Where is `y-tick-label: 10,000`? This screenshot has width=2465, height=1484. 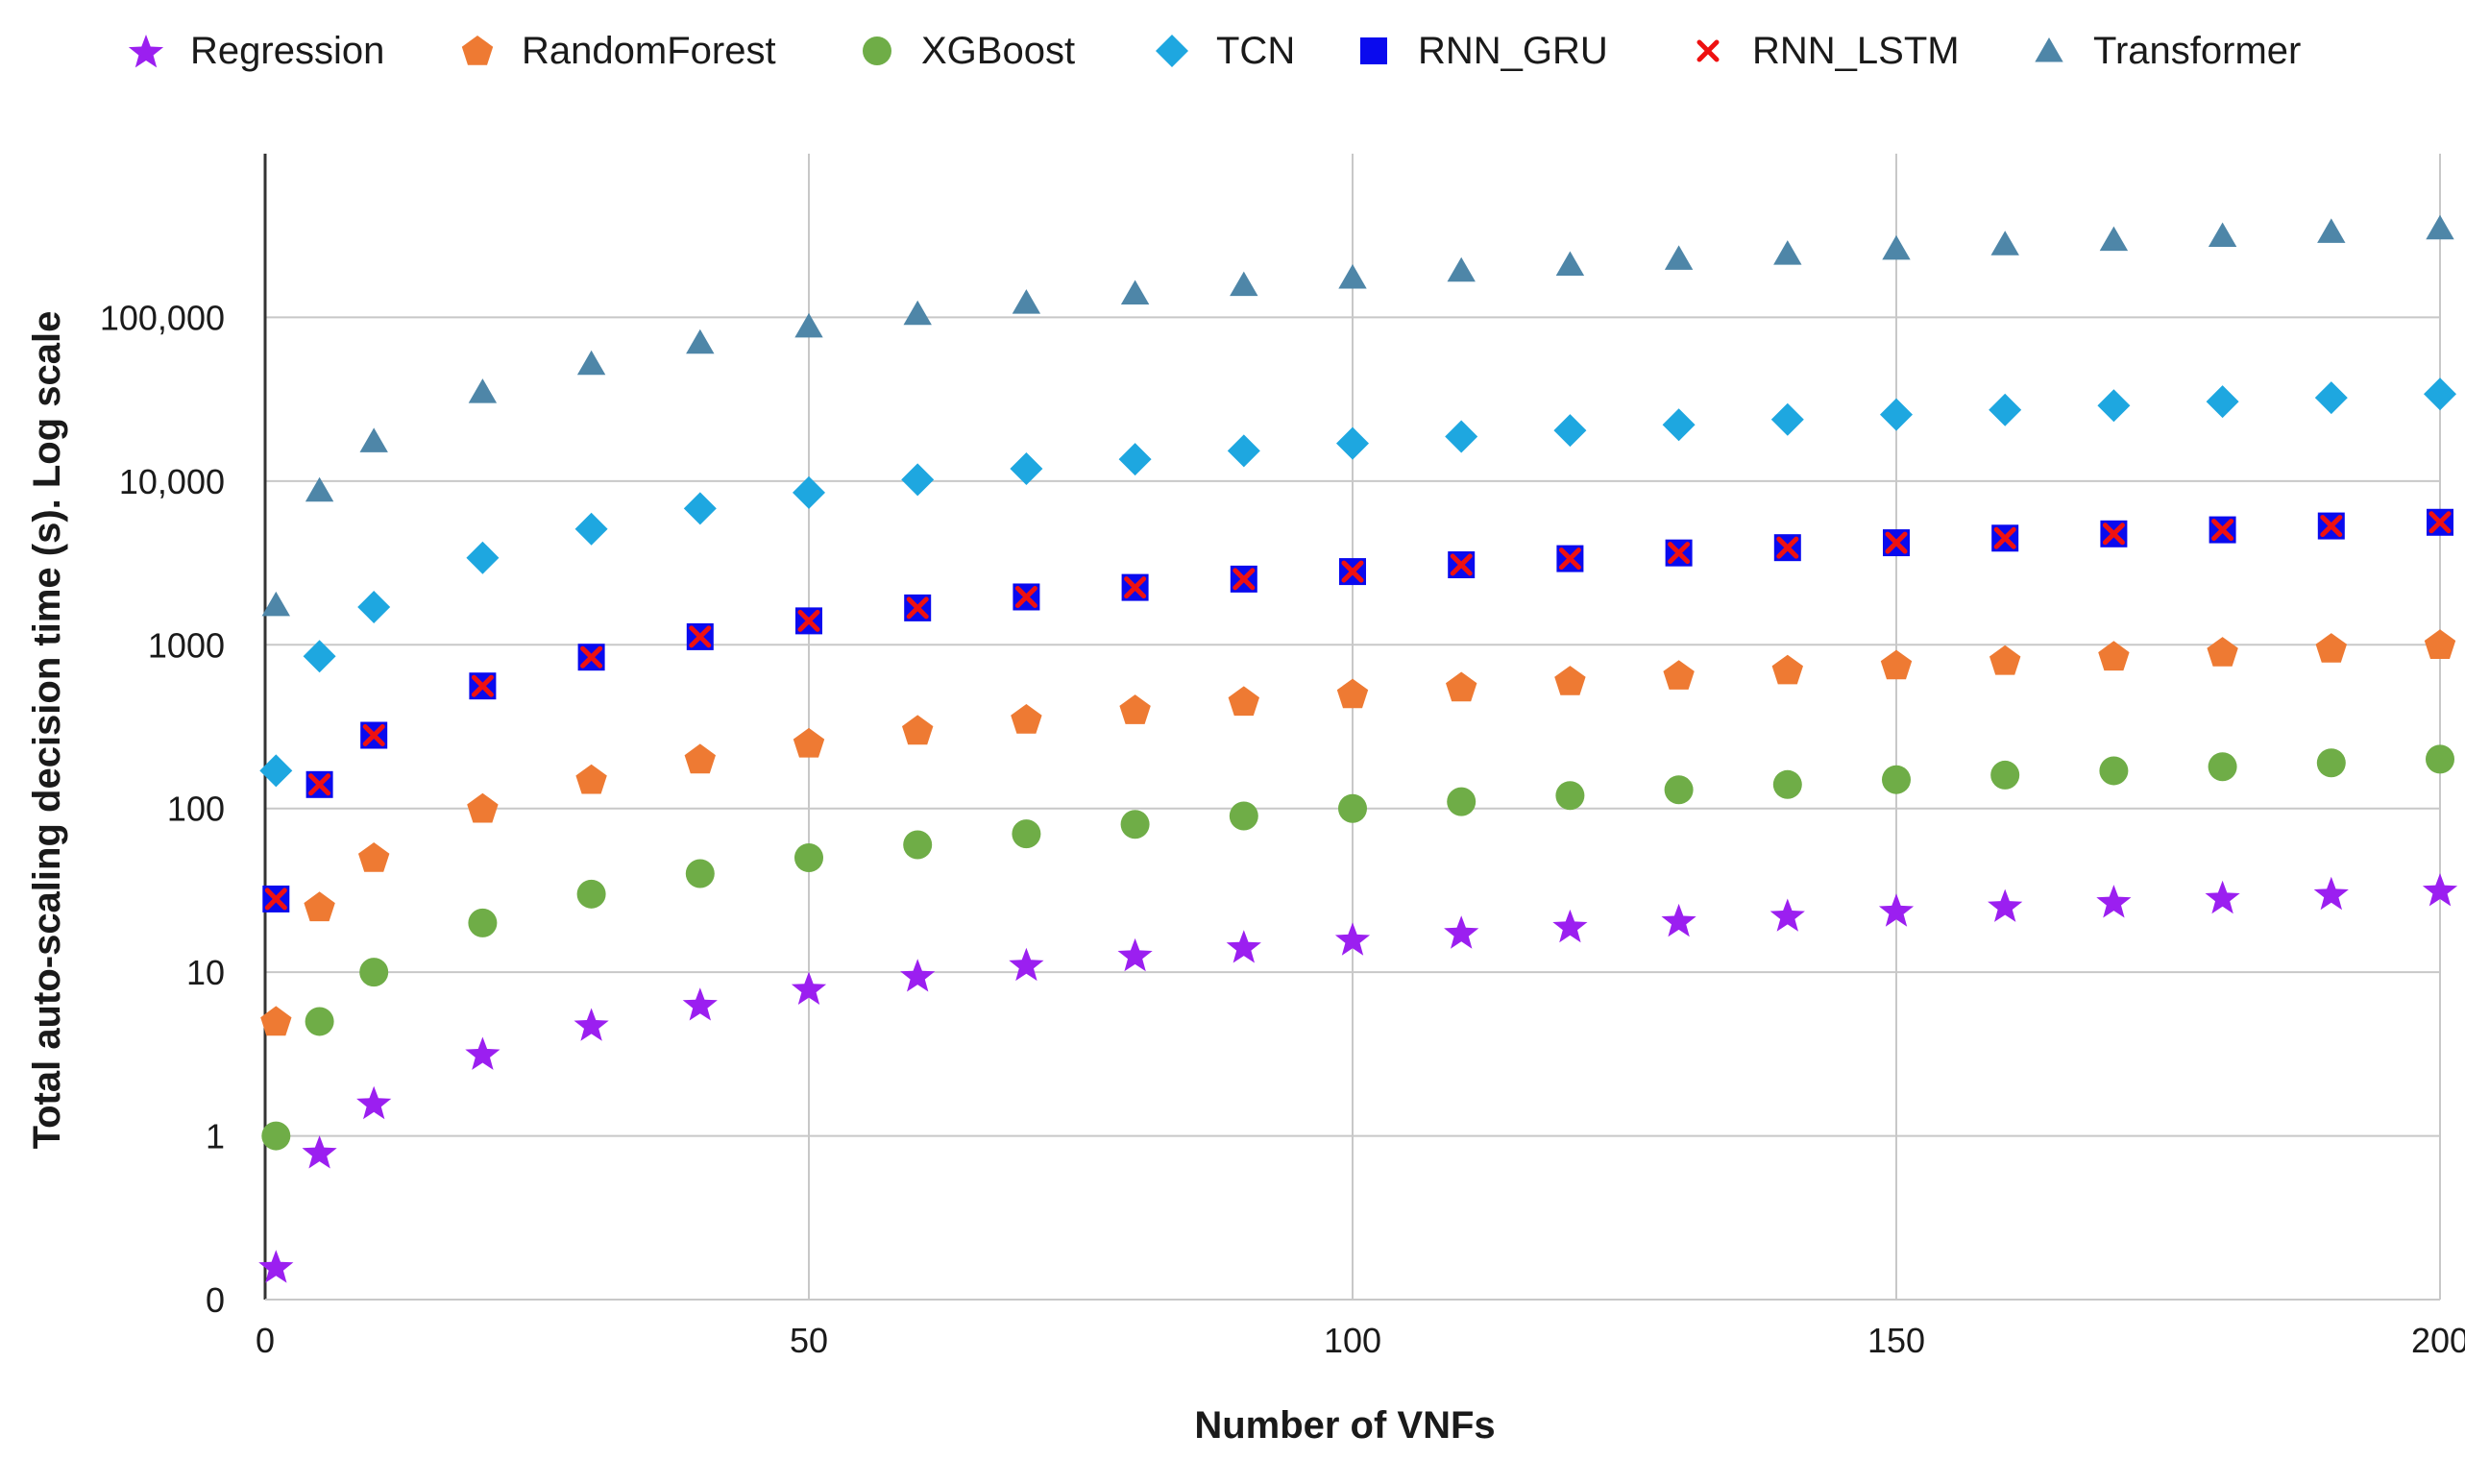
y-tick-label: 10,000 is located at coordinates (172, 481).